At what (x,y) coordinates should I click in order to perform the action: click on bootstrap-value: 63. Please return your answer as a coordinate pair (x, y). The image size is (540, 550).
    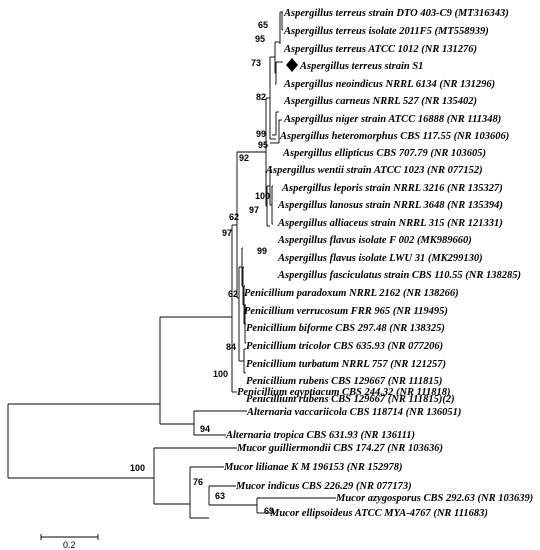
    Looking at the image, I should click on (220, 496).